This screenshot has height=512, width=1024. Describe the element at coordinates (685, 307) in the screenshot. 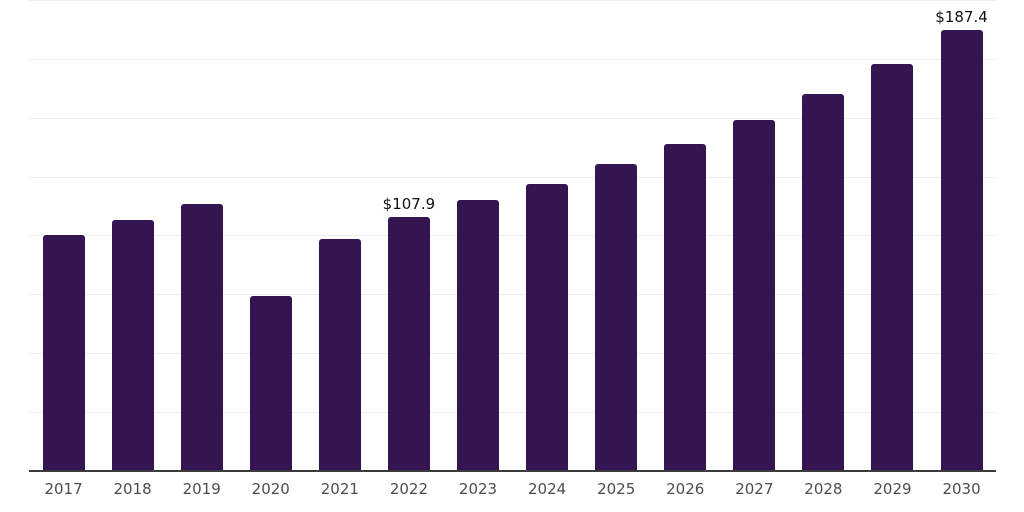

I see `bar-2026` at that location.